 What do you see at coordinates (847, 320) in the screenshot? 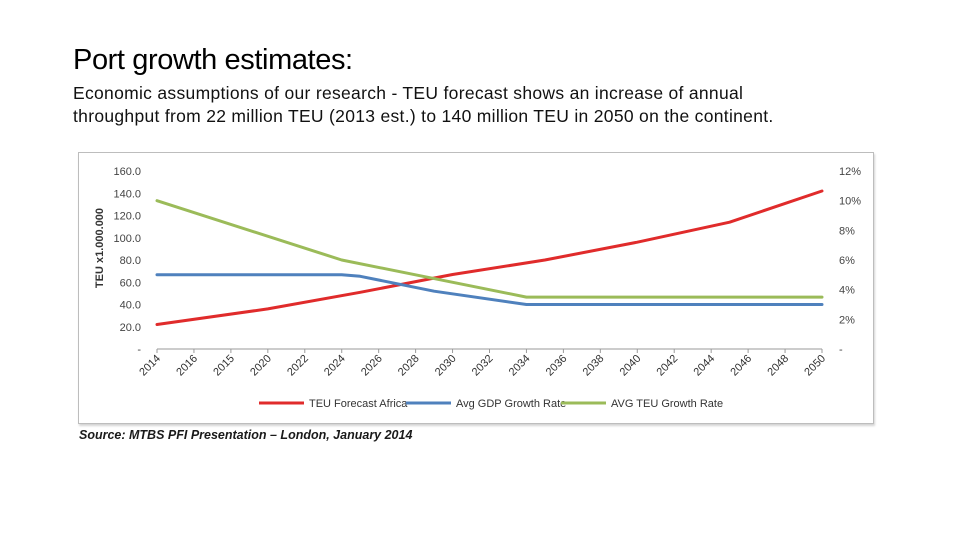
I see `y2-tick-label: 2%` at bounding box center [847, 320].